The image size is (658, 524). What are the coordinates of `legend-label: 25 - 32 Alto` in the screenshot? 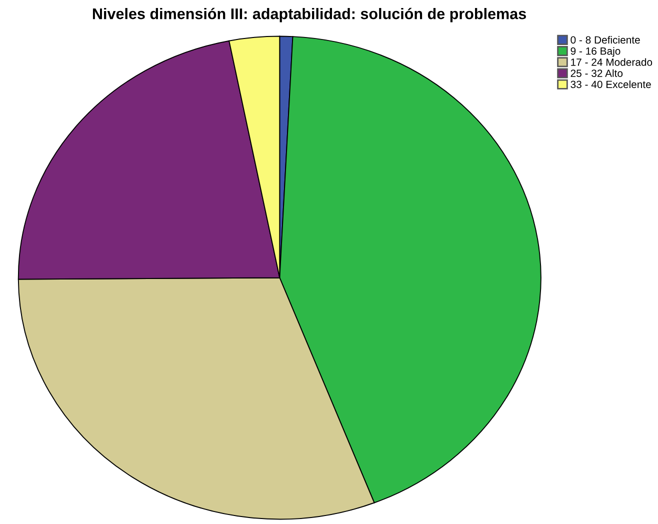 It's located at (596, 73).